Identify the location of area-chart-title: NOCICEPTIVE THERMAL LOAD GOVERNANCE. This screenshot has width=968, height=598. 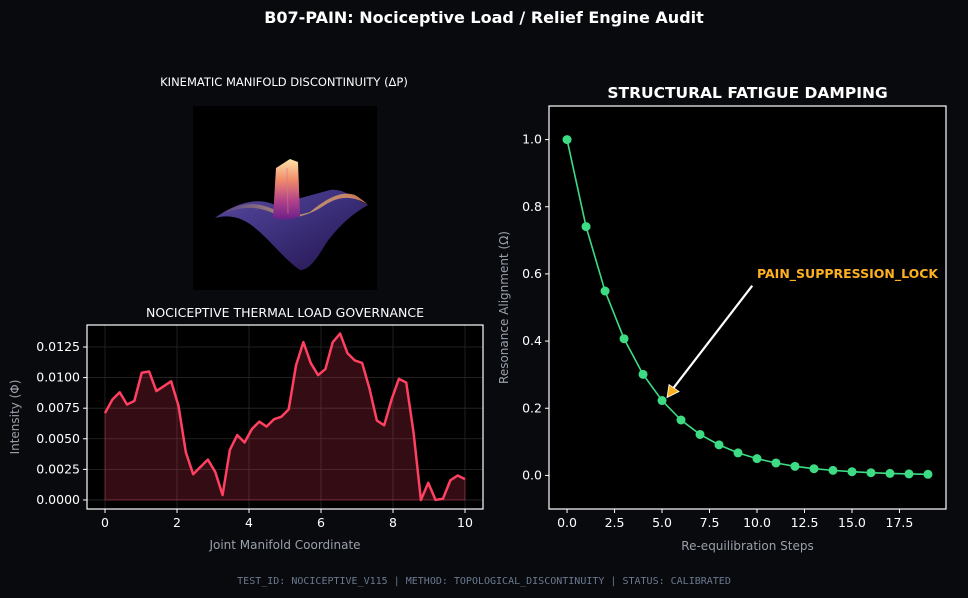
(285, 312).